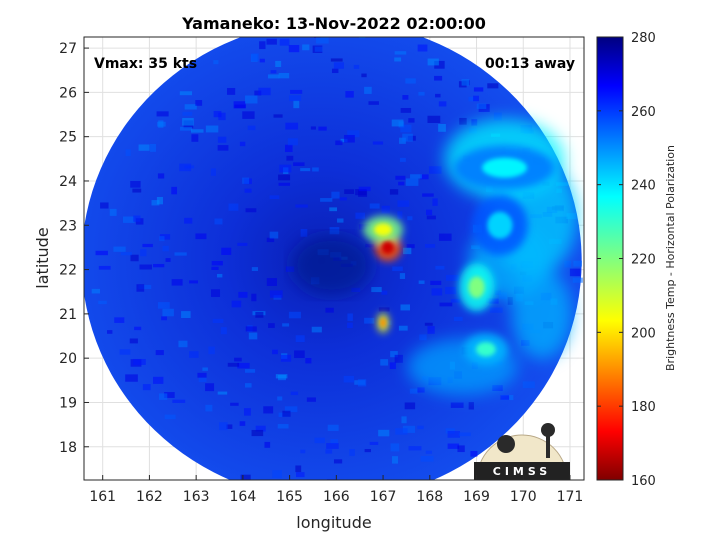 The height and width of the screenshot is (540, 720). I want to click on x-tick-label: 168, so click(429, 497).